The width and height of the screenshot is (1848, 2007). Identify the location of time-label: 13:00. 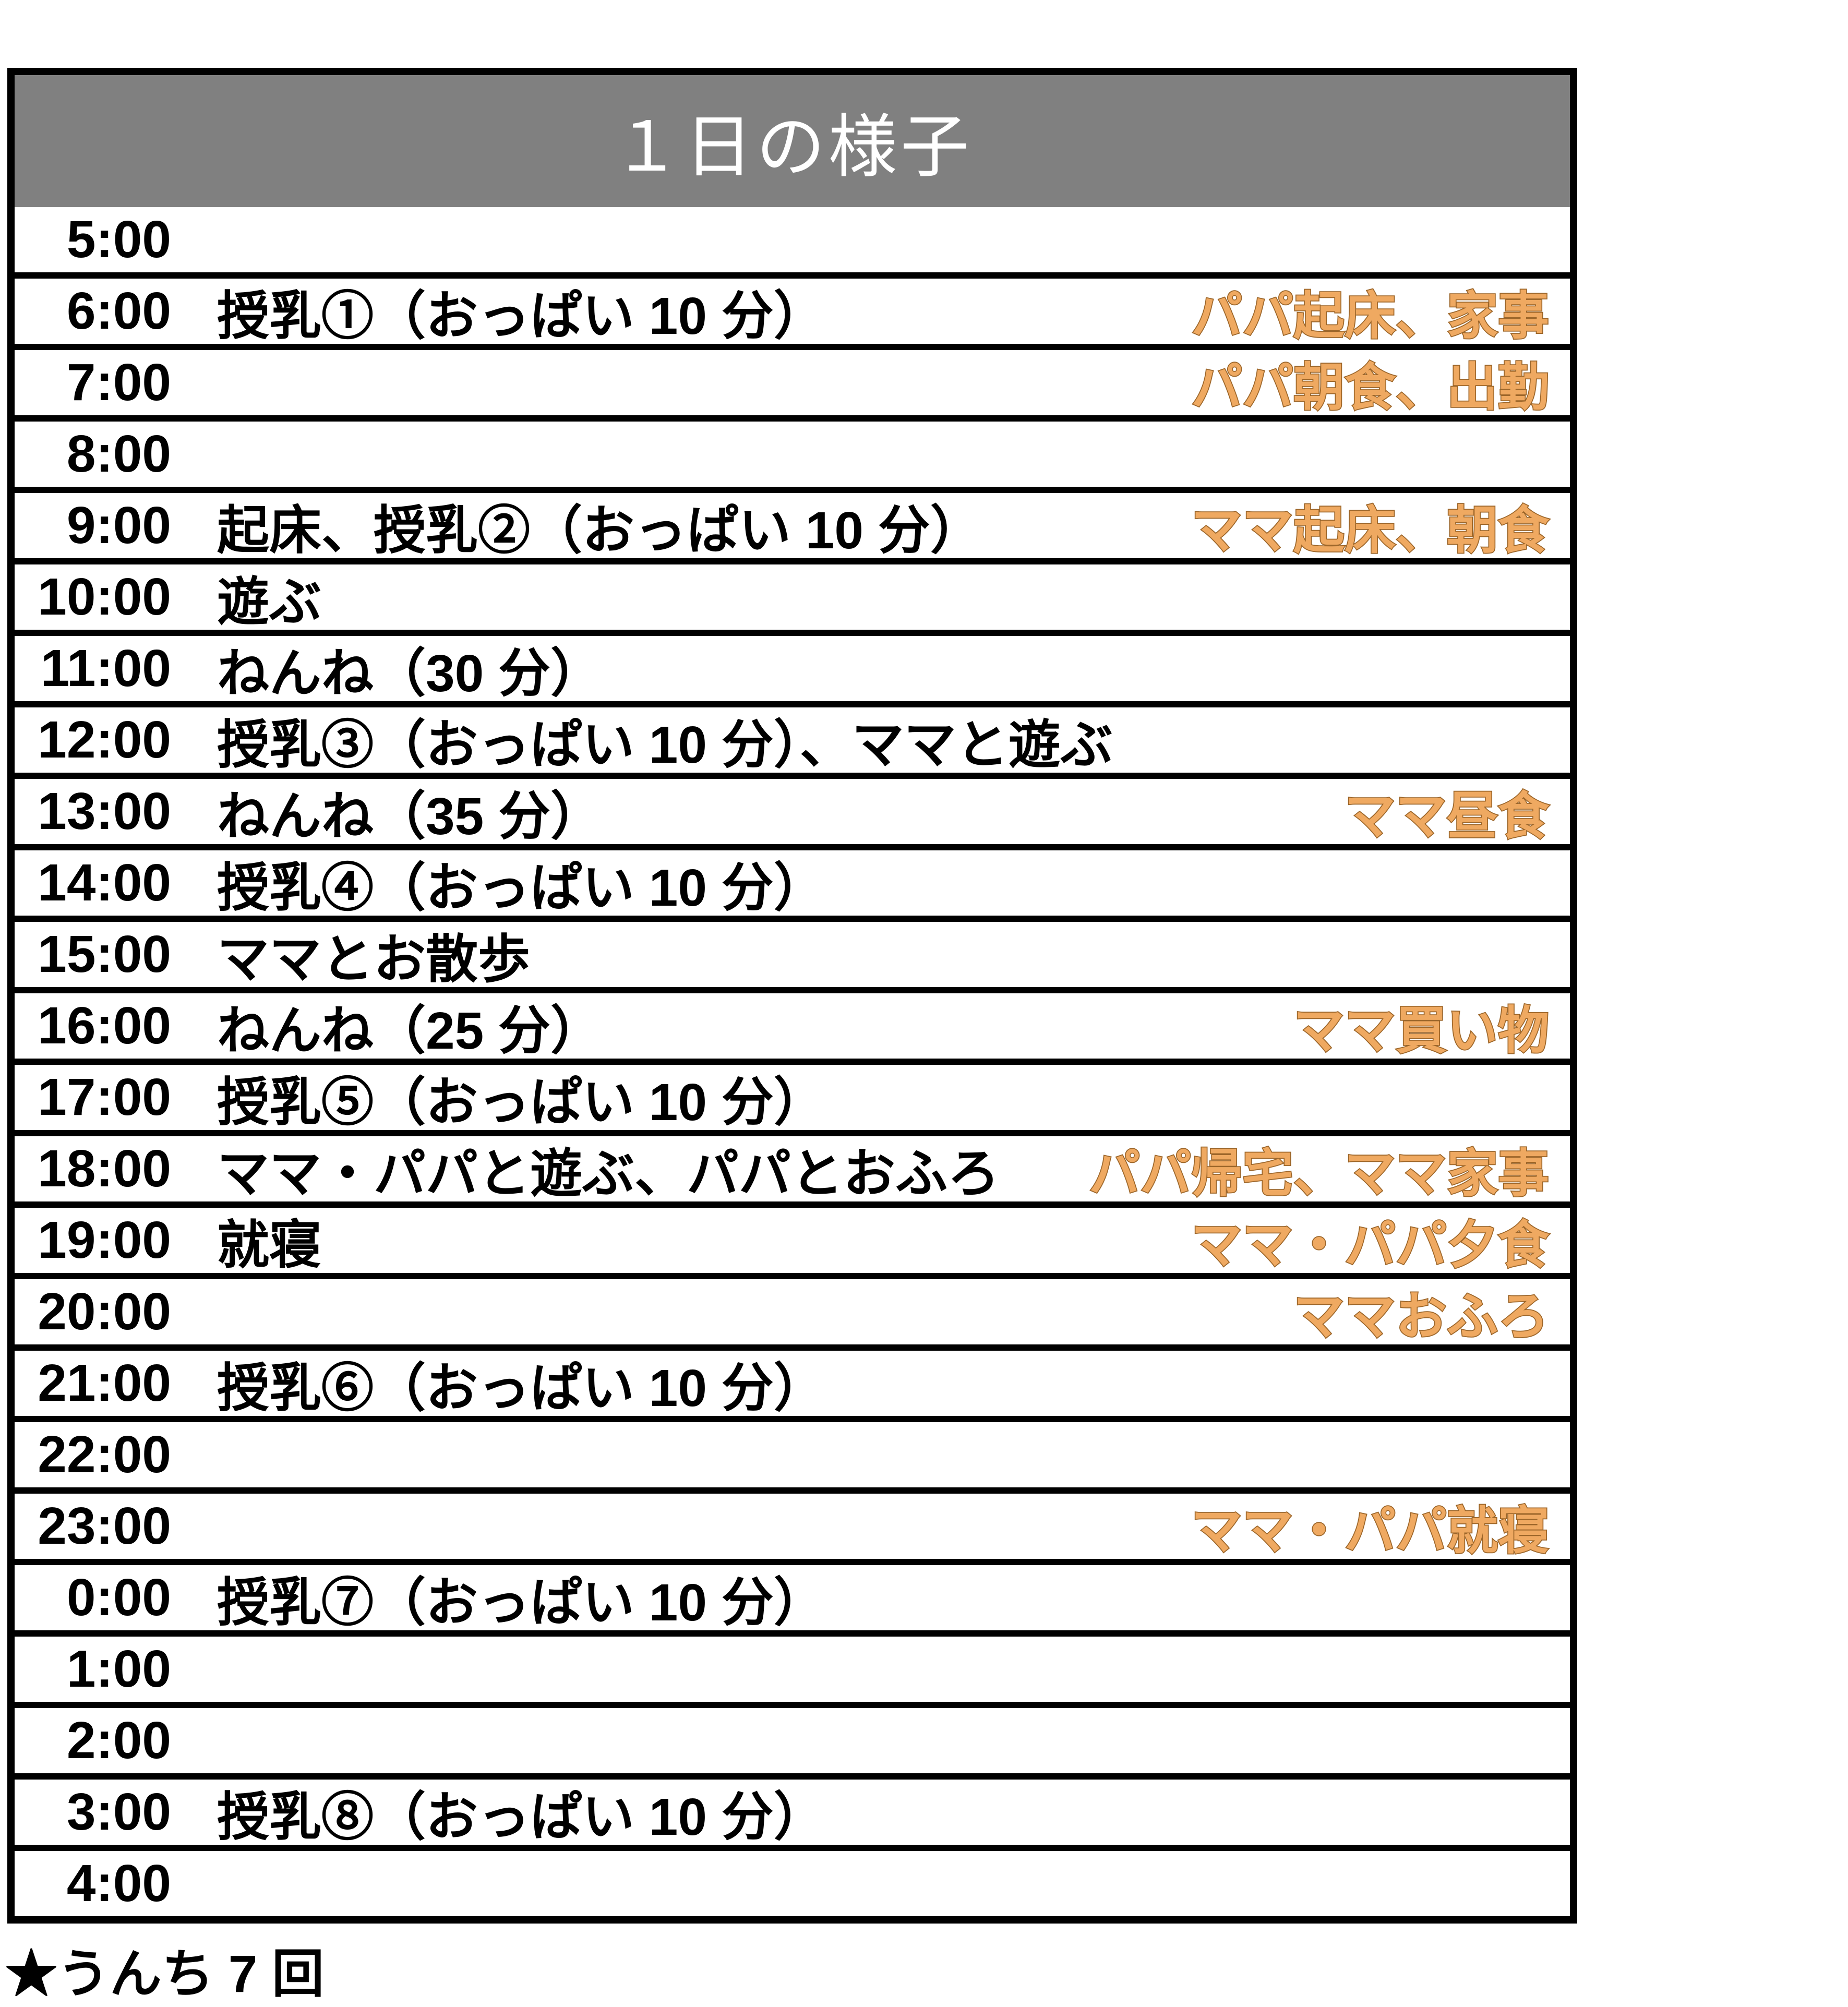
(104, 811).